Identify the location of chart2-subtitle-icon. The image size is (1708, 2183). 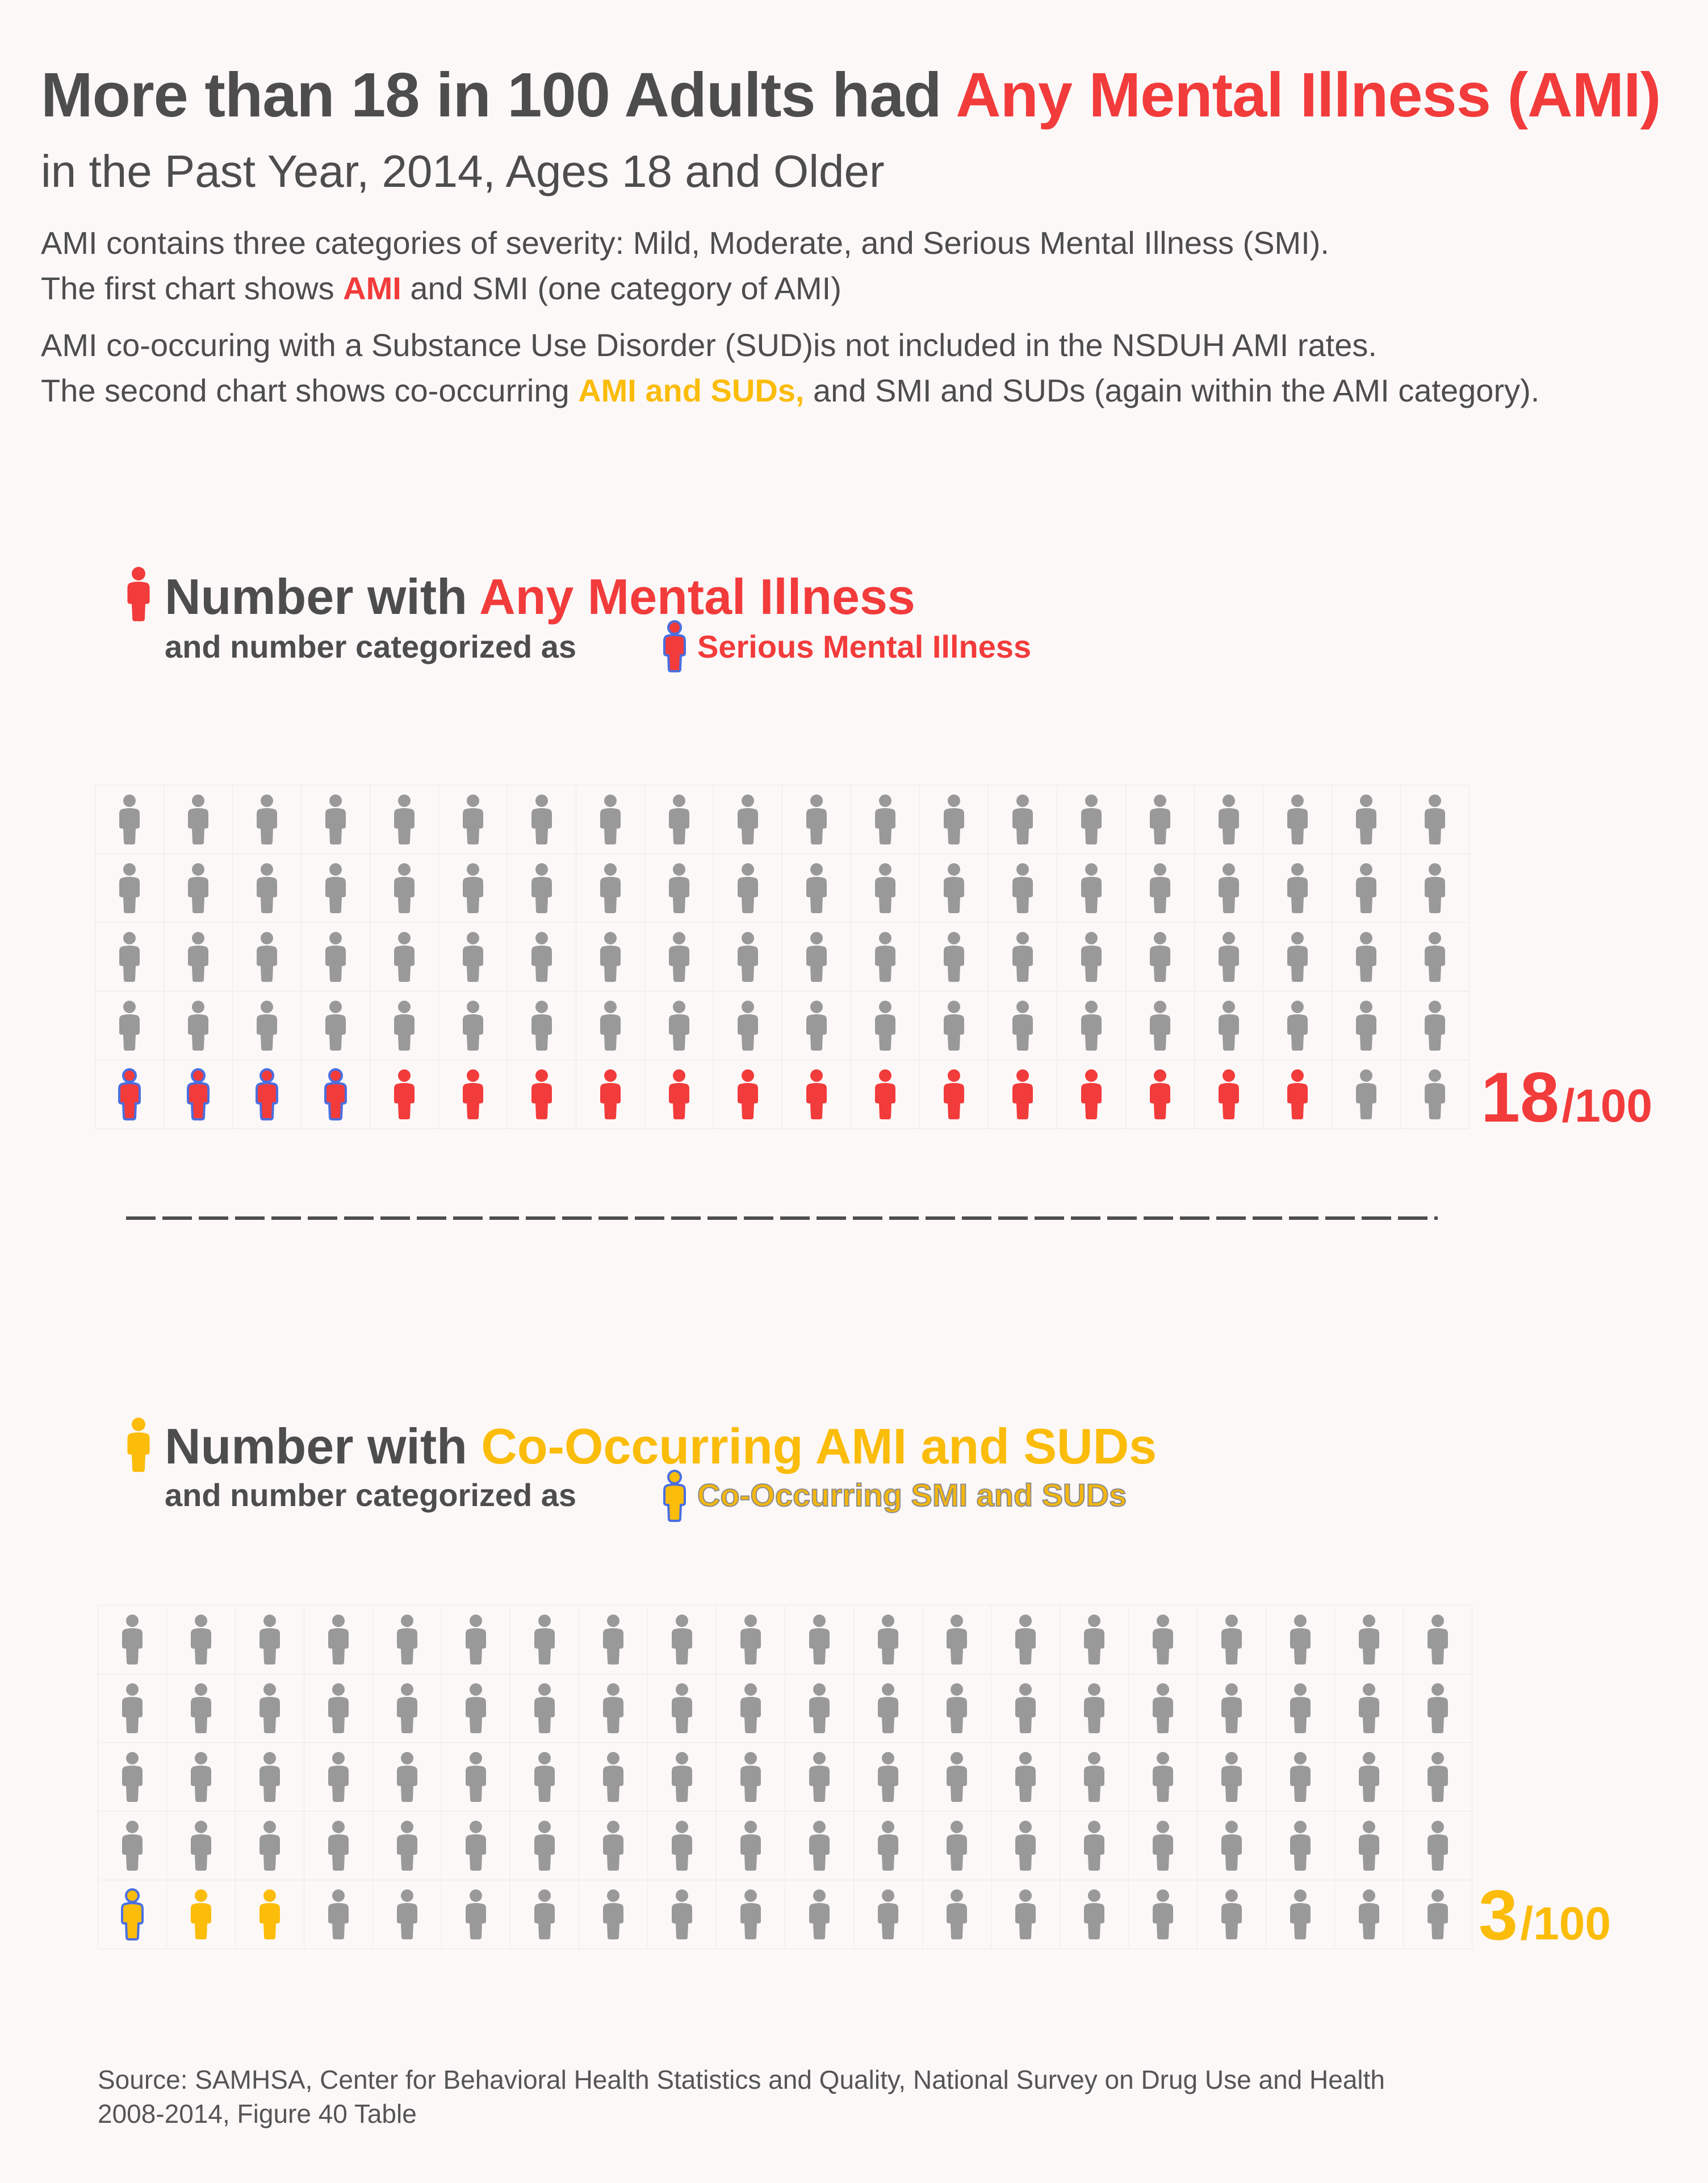
(674, 1498).